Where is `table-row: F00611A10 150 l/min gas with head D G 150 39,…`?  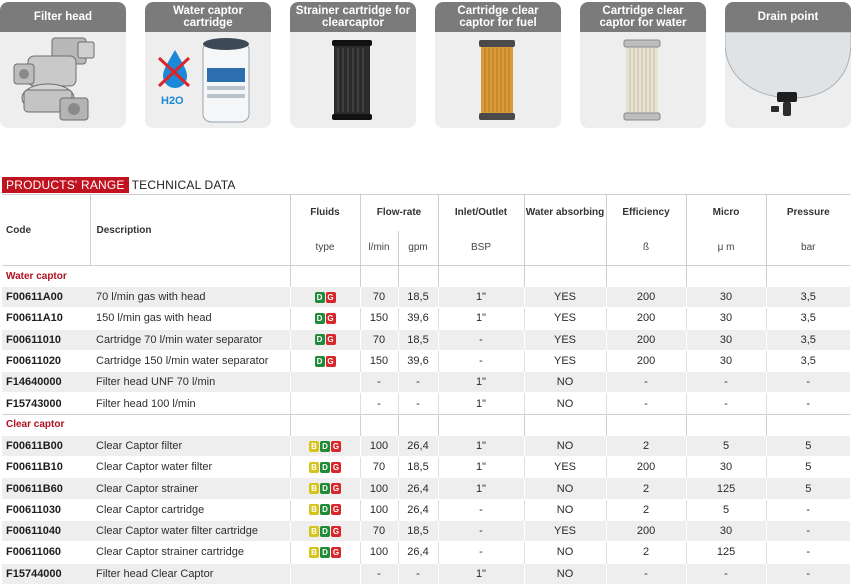
table-row: F00611A10 150 l/min gas with head D G 150 39,… is located at coordinates (426, 318).